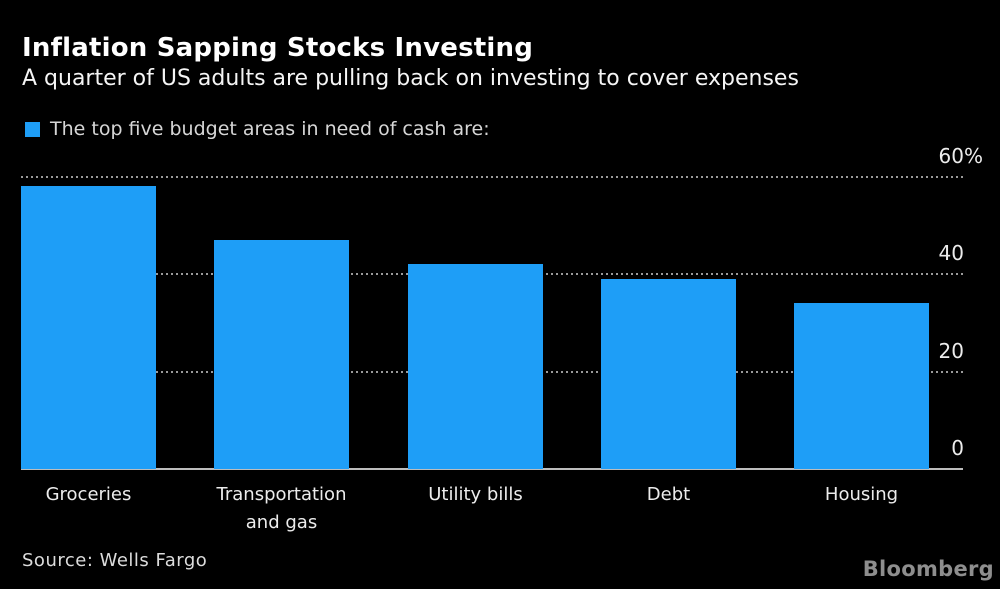  What do you see at coordinates (957, 448) in the screenshot?
I see `y-tick-label-0: 0` at bounding box center [957, 448].